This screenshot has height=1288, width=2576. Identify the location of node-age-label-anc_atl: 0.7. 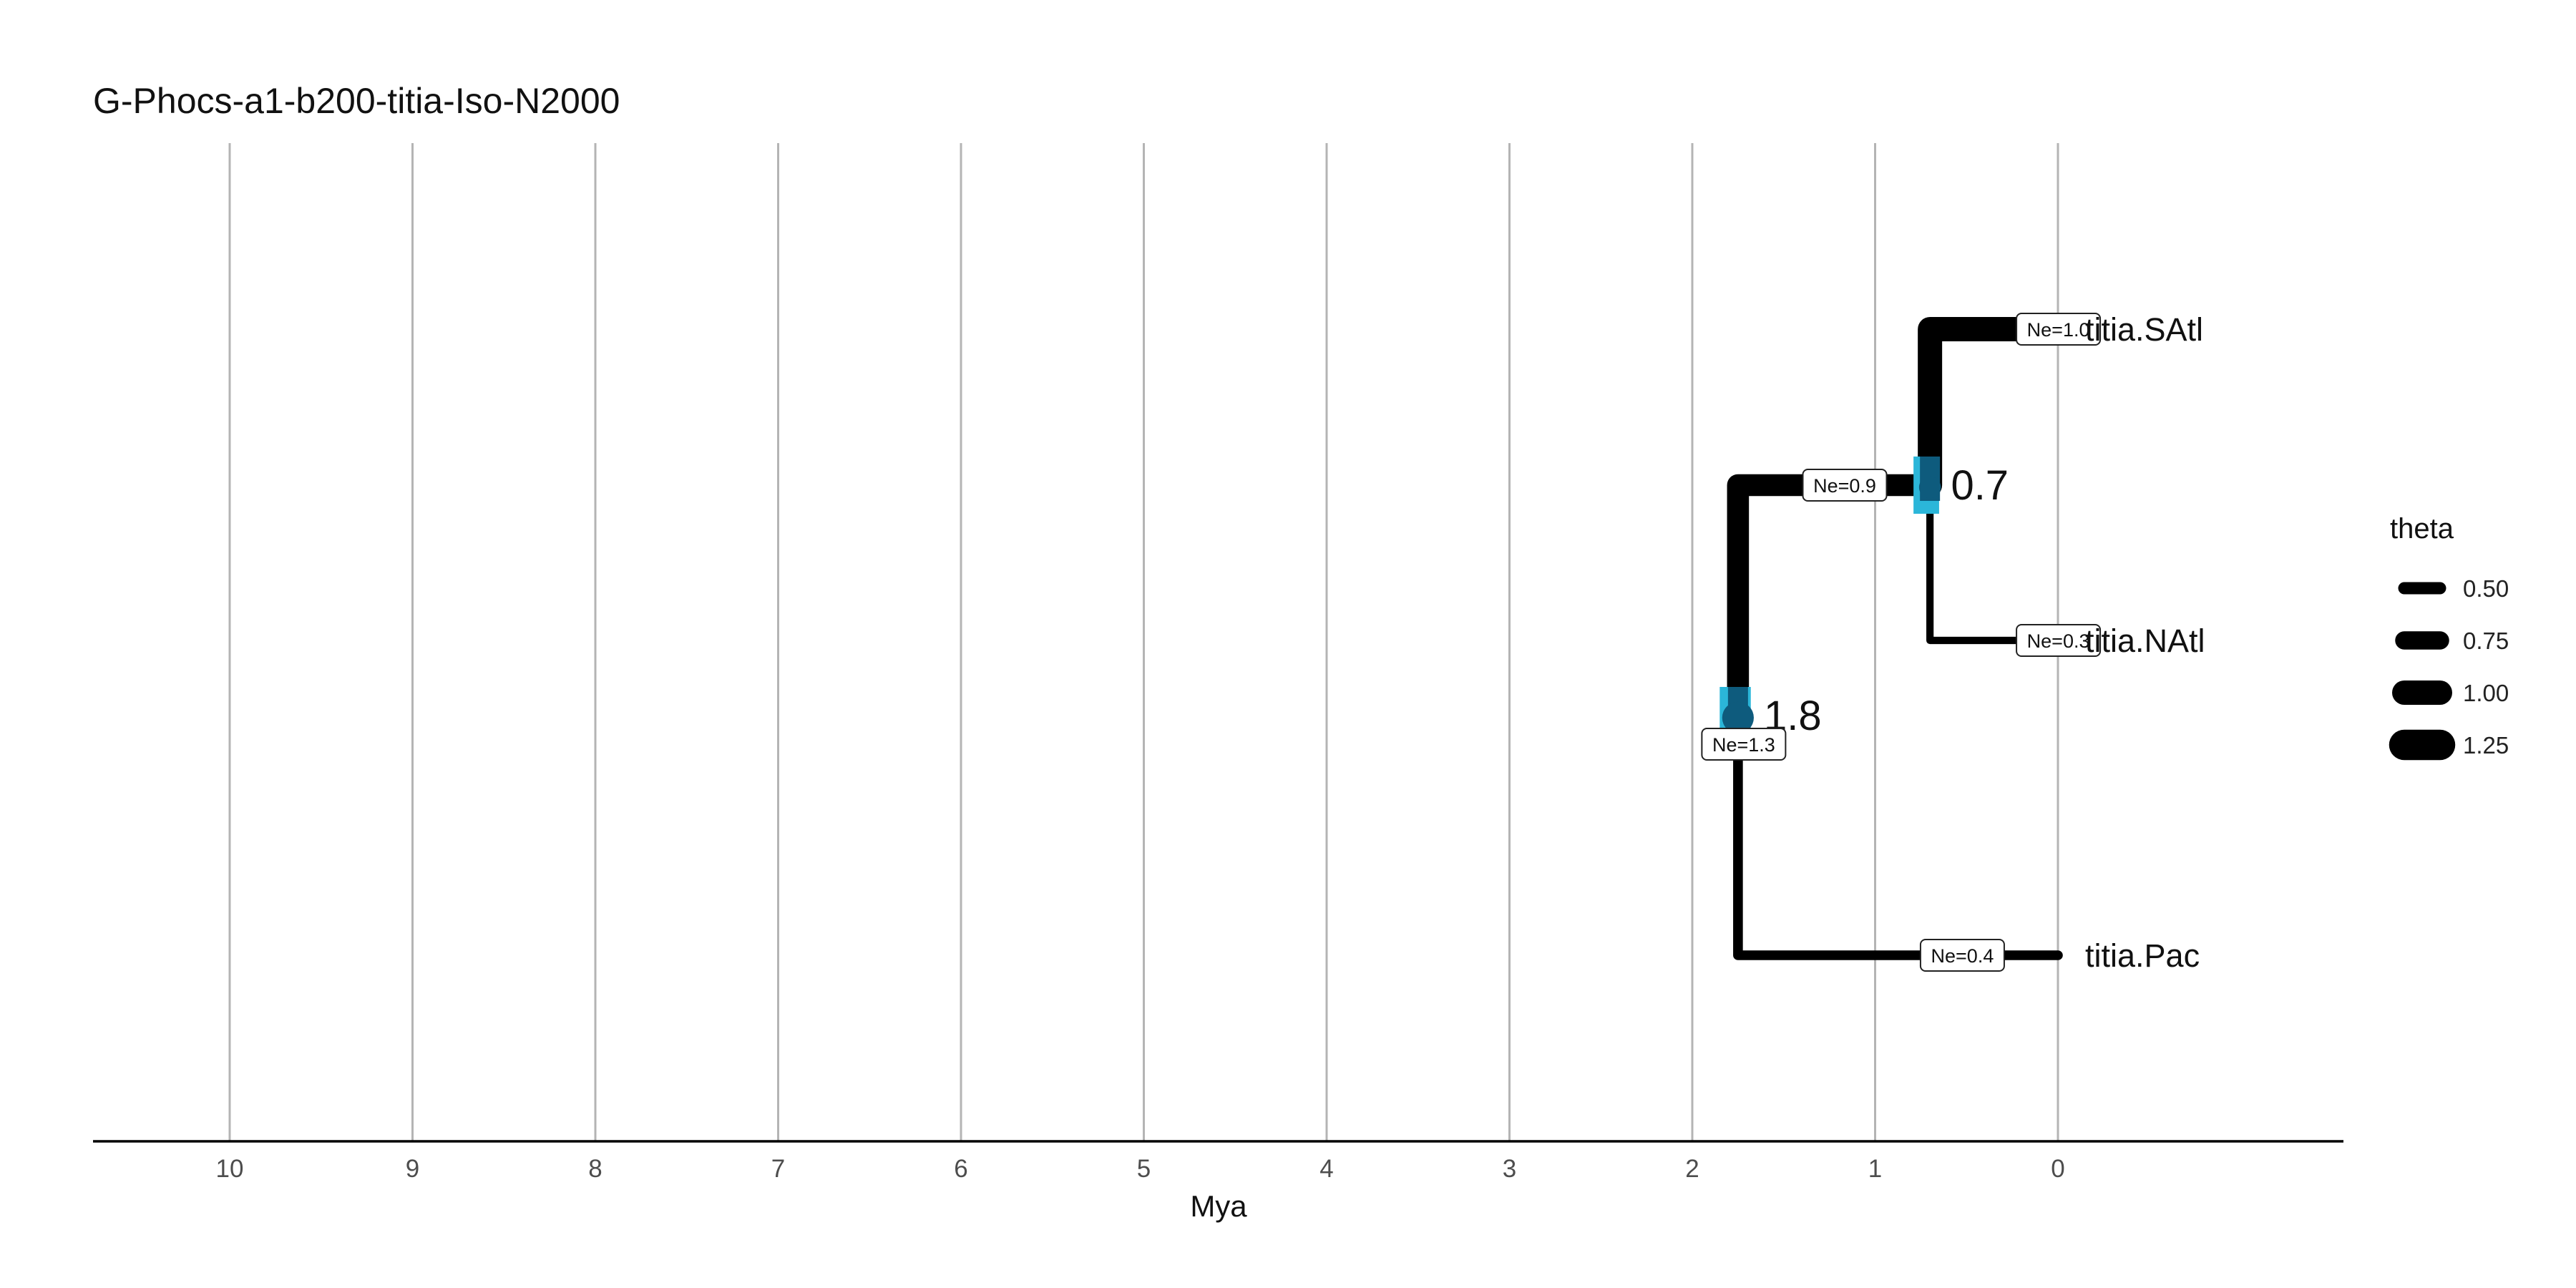
(1980, 485).